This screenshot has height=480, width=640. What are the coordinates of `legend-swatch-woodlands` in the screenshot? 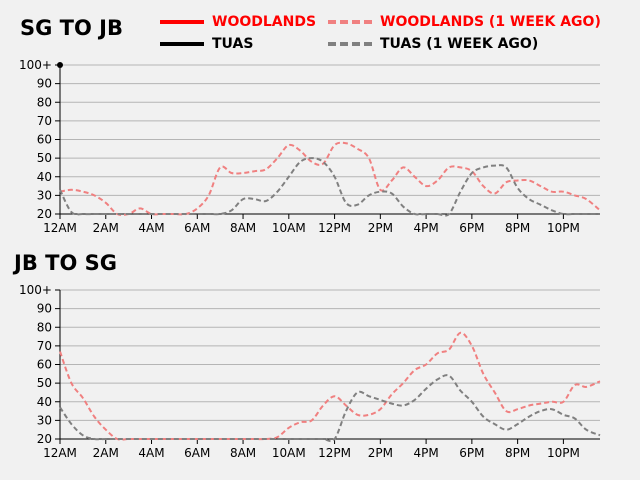 It's located at (182, 22).